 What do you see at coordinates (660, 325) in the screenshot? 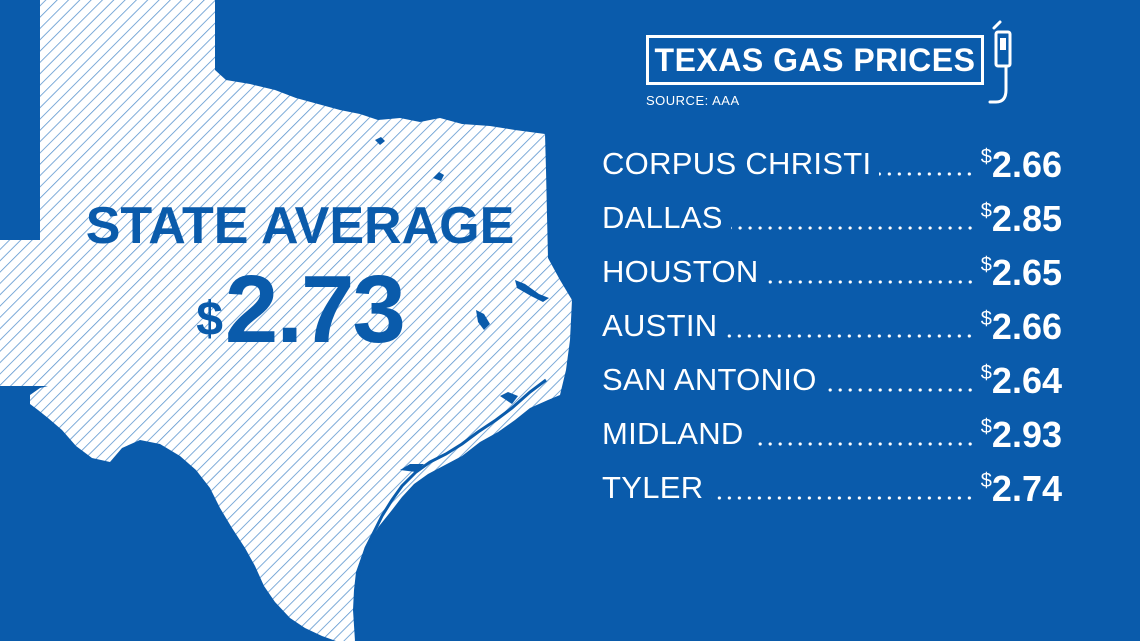
I see `city-name: AUSTIN` at bounding box center [660, 325].